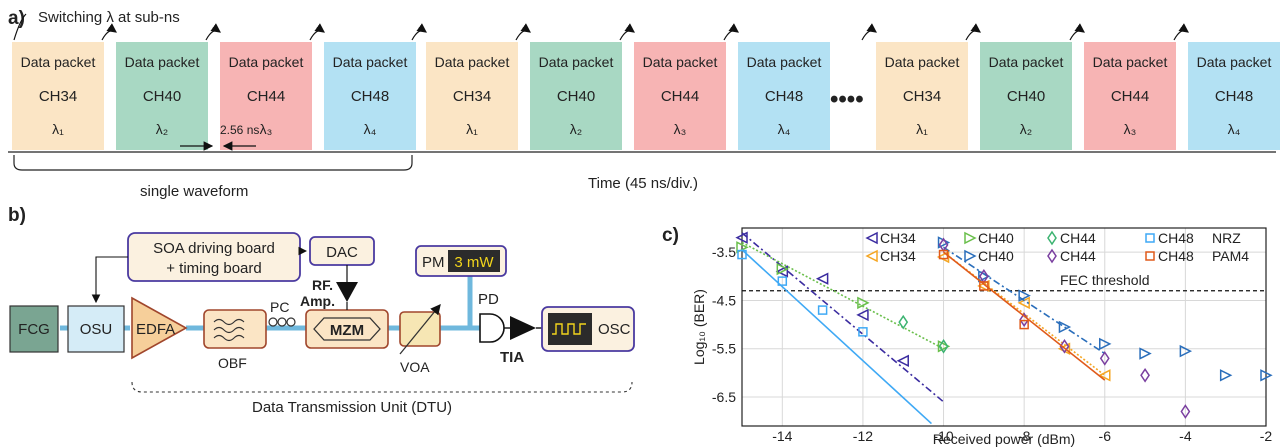  I want to click on x-tick-label: -10, so click(943, 436).